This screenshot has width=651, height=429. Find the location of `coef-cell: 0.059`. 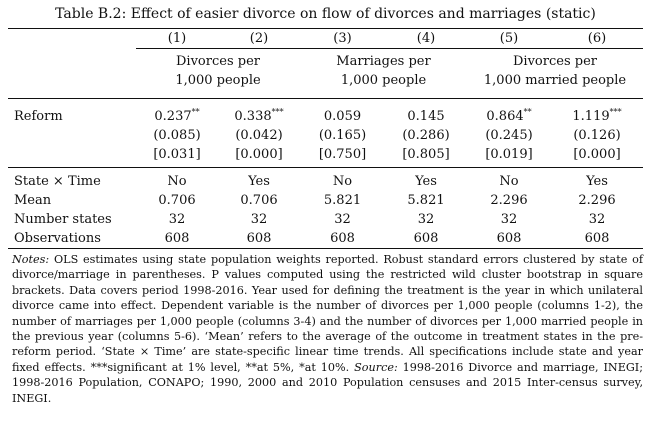

coef-cell: 0.059 is located at coordinates (342, 116).